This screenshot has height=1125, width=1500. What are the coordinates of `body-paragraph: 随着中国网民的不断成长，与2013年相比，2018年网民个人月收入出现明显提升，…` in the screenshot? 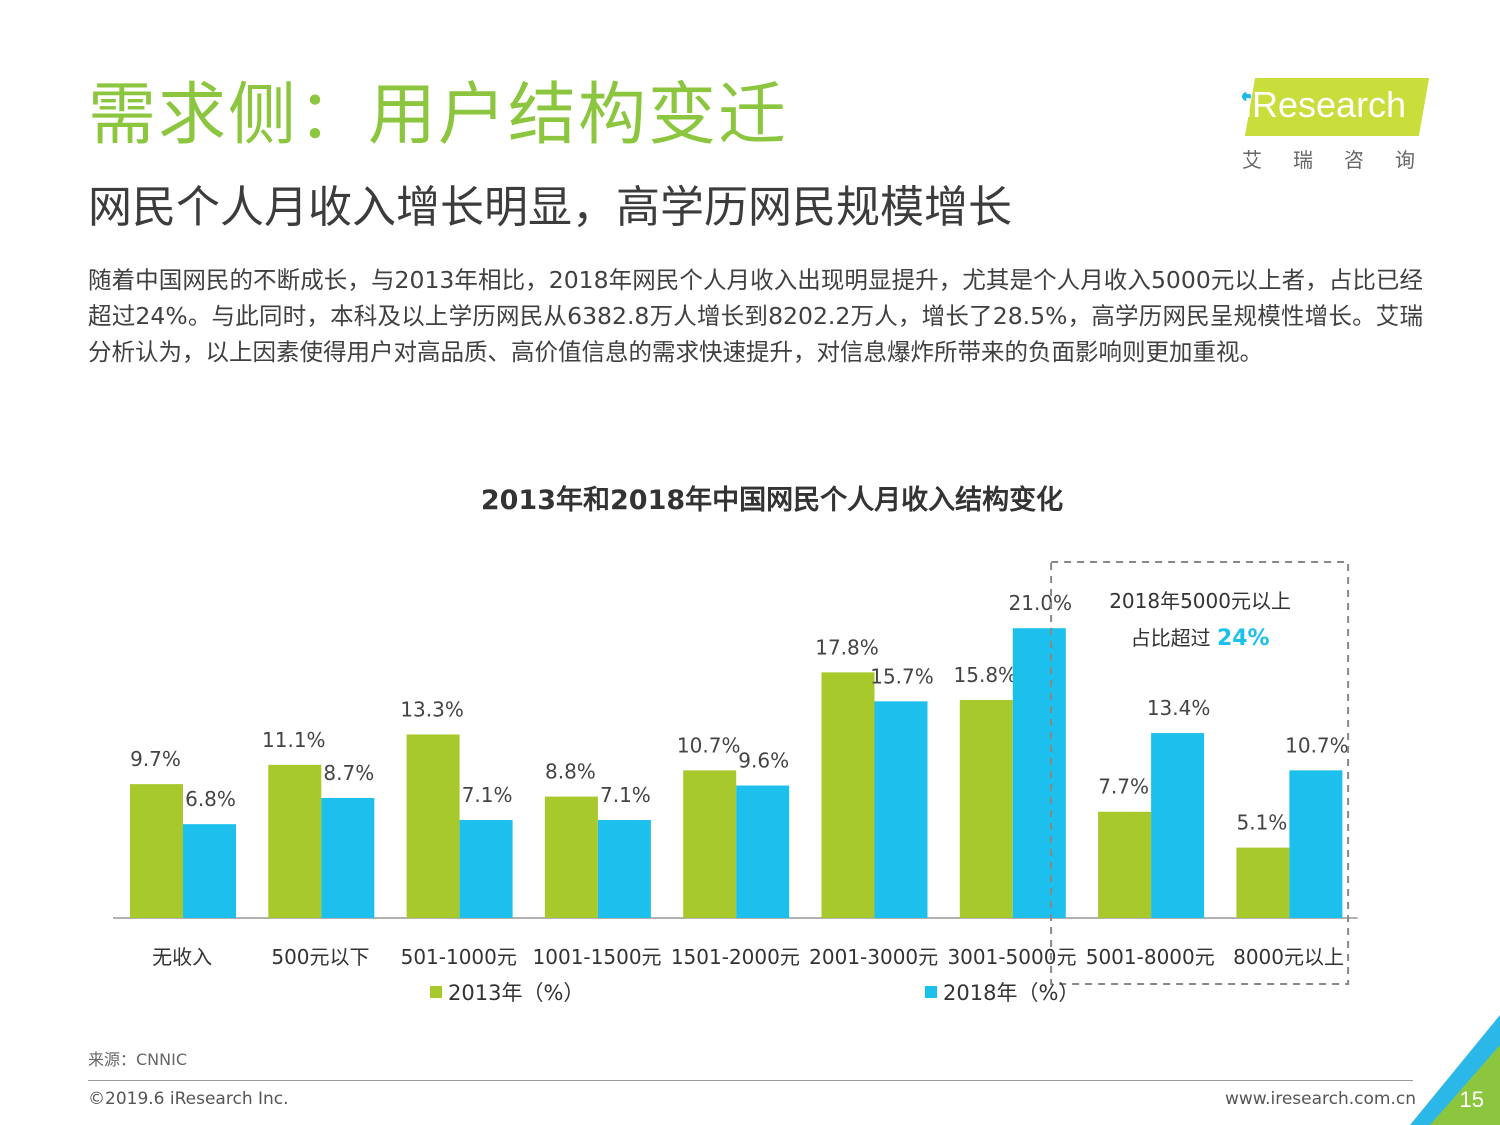 It's located at (755, 316).